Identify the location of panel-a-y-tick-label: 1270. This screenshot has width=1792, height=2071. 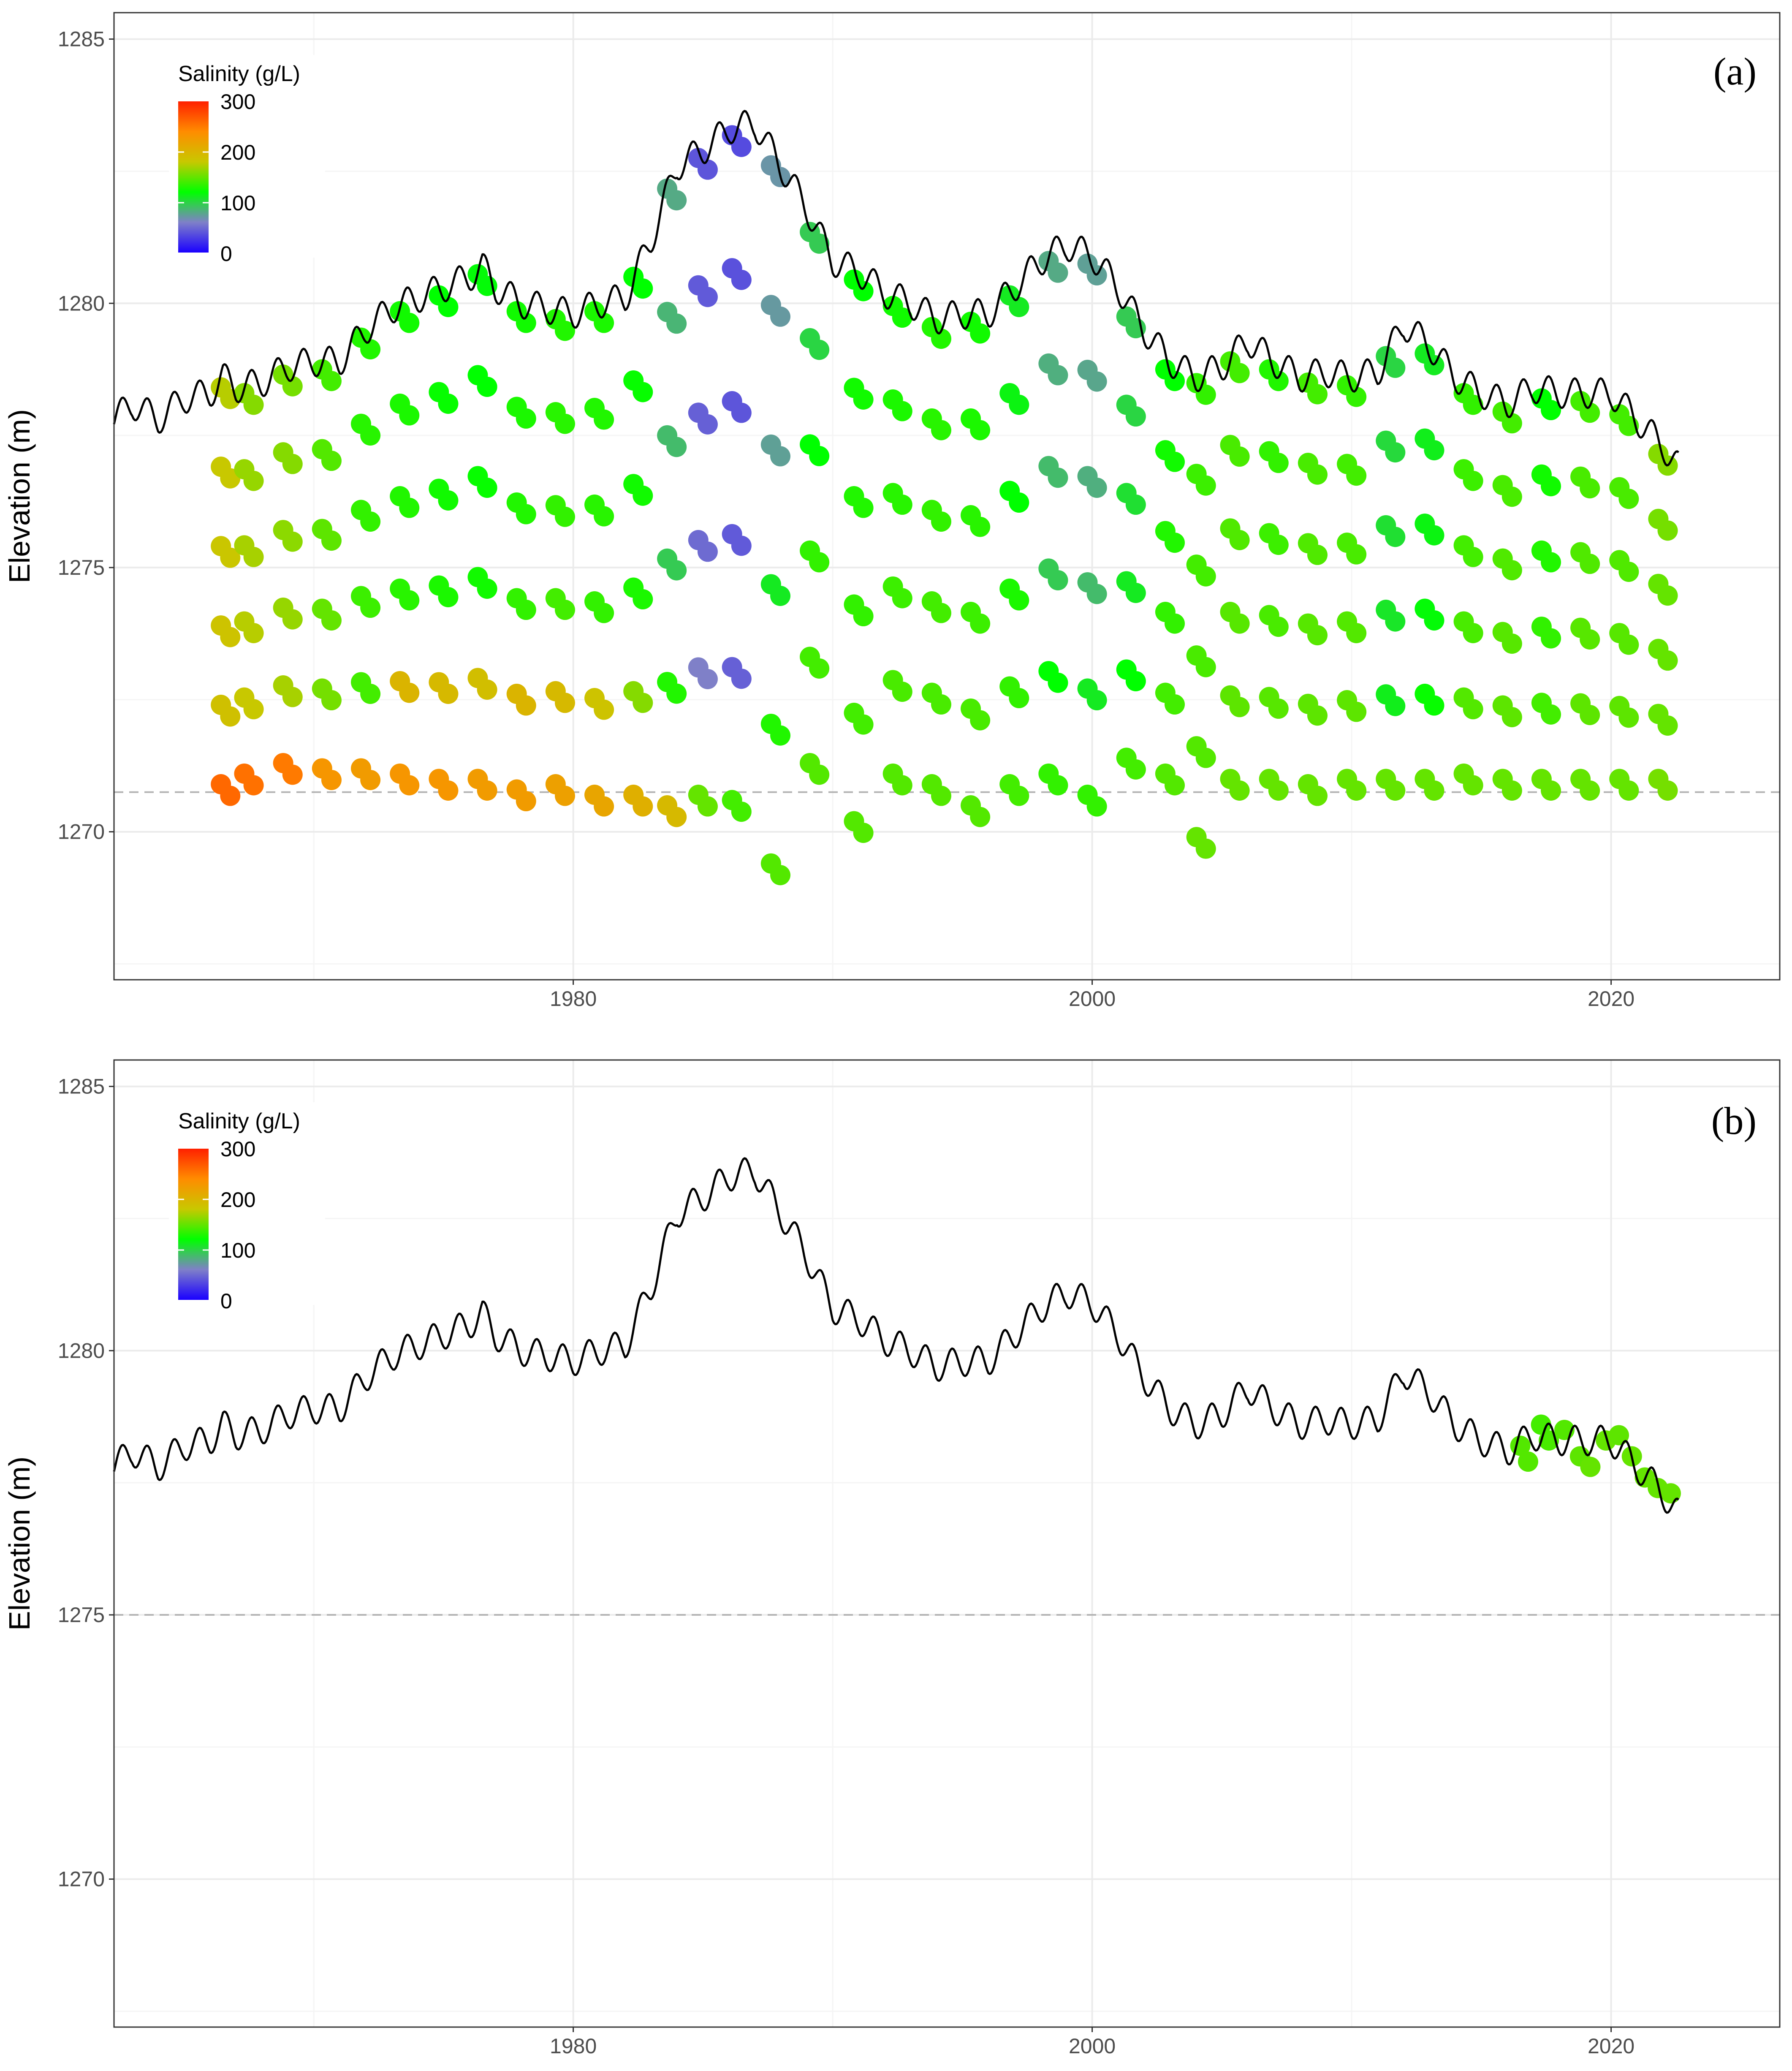
(81, 832).